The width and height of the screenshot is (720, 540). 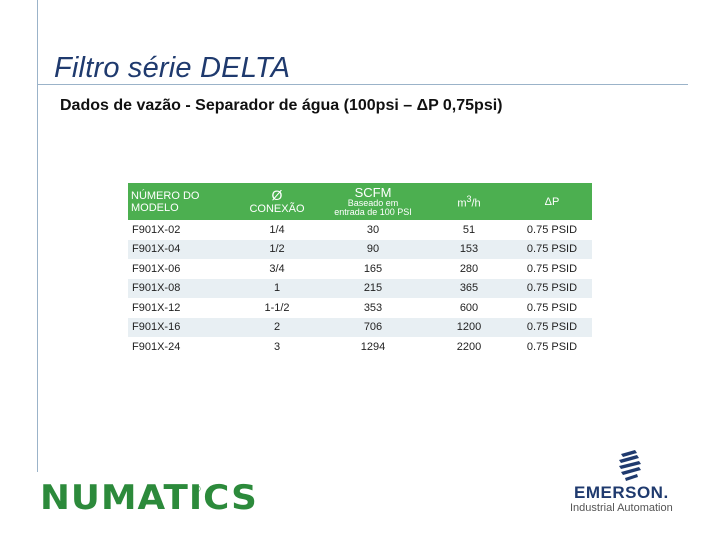 What do you see at coordinates (277, 249) in the screenshot?
I see `cell-connection: 1/2` at bounding box center [277, 249].